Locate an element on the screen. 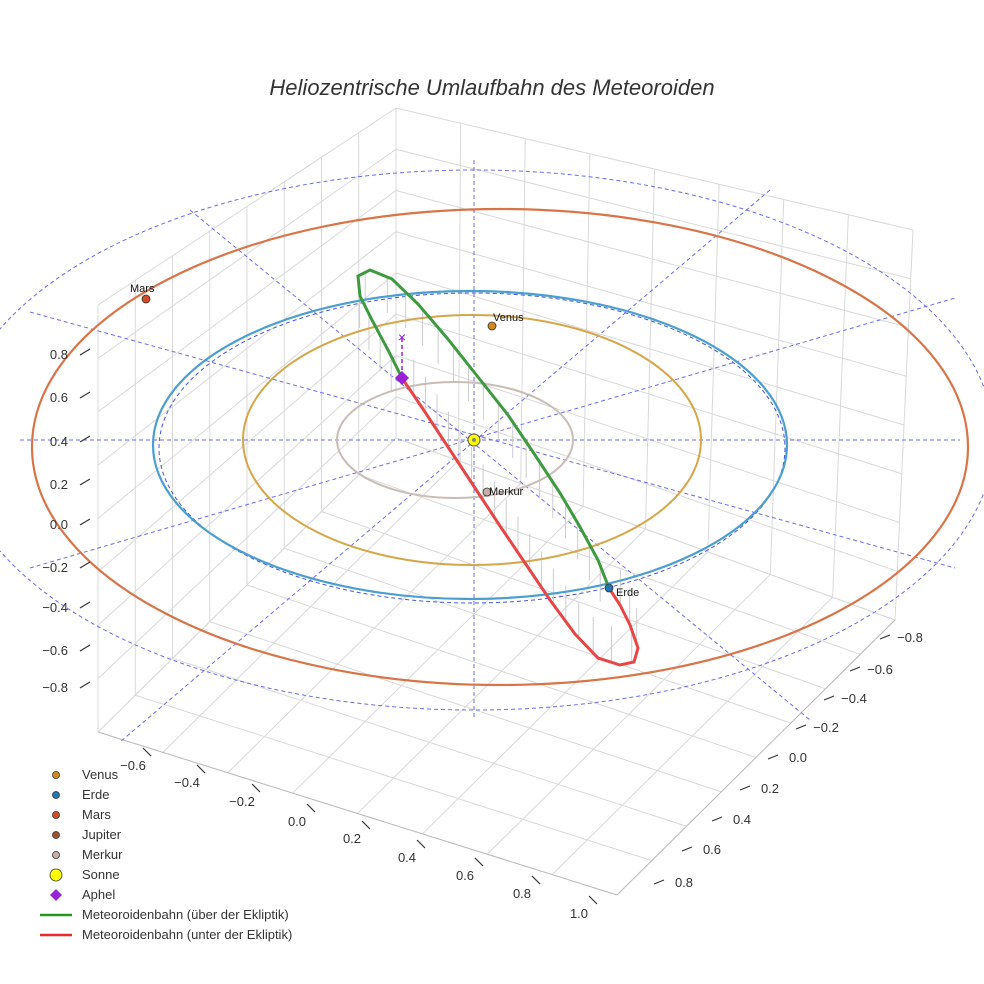  erde-label: Erde is located at coordinates (627, 593).